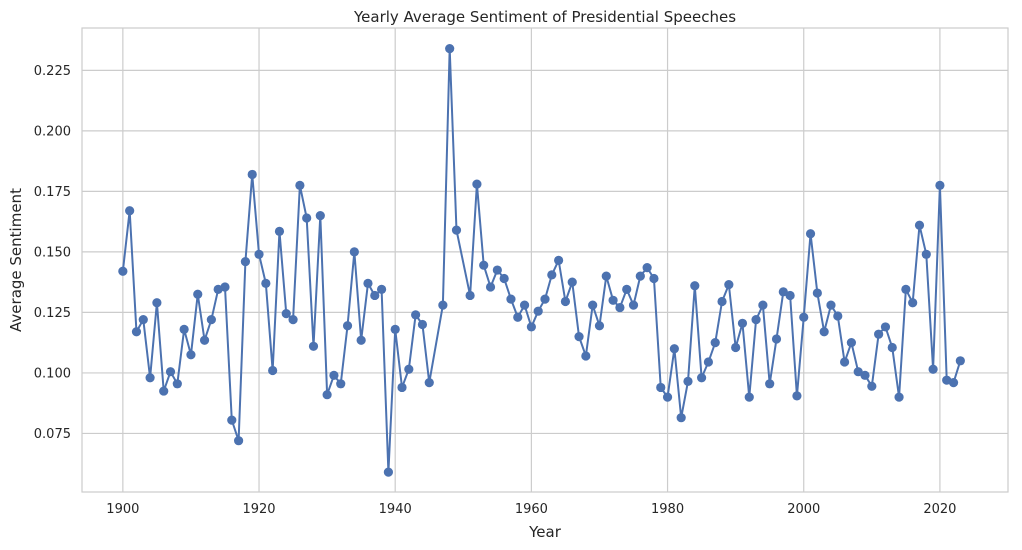 The height and width of the screenshot is (550, 1022). I want to click on y-tick-label: 0.150, so click(52, 252).